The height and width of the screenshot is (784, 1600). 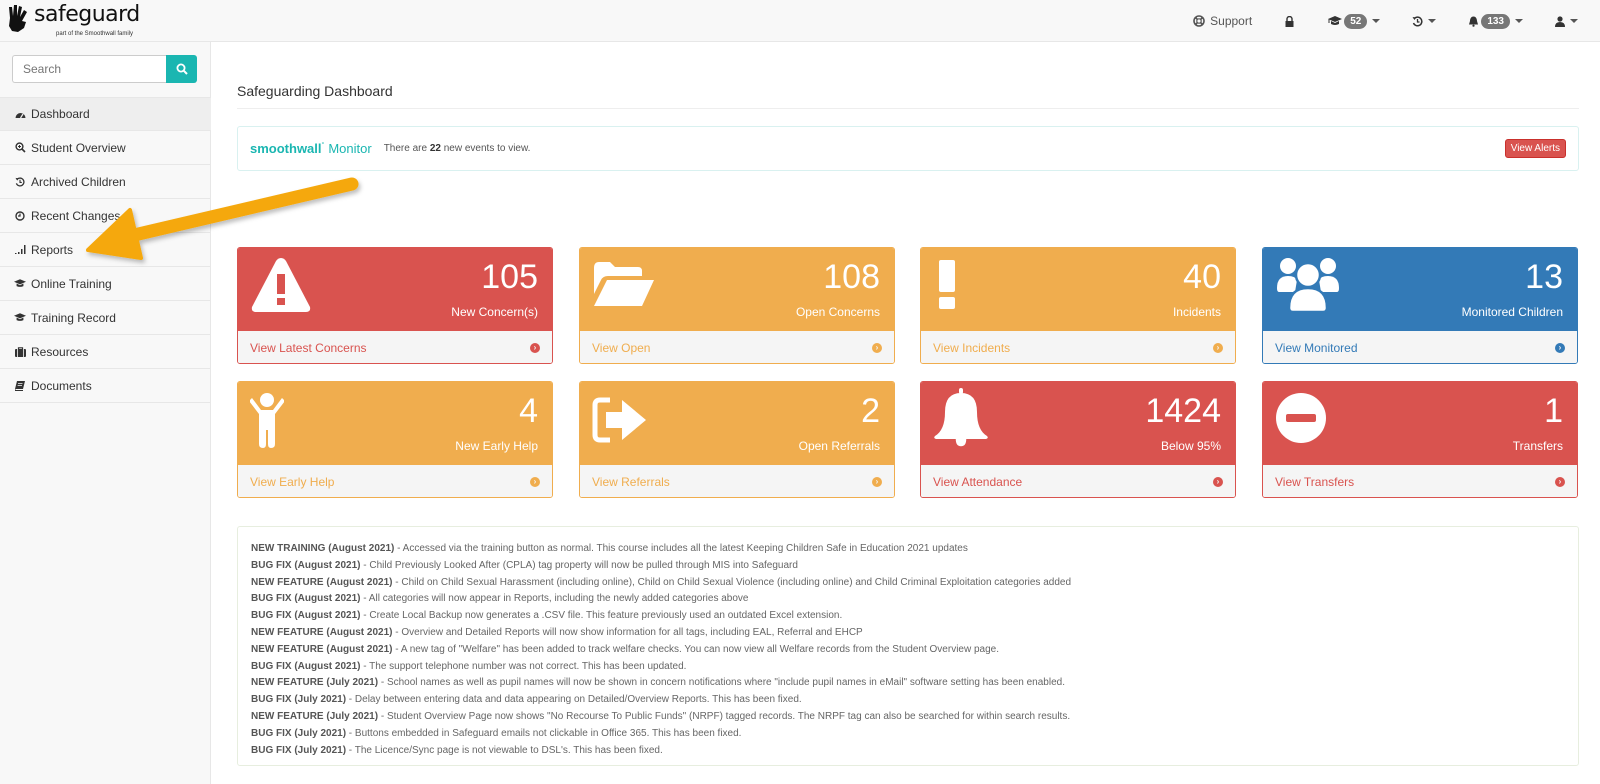 I want to click on sidebar-item-label: Student Overview, so click(x=78, y=147).